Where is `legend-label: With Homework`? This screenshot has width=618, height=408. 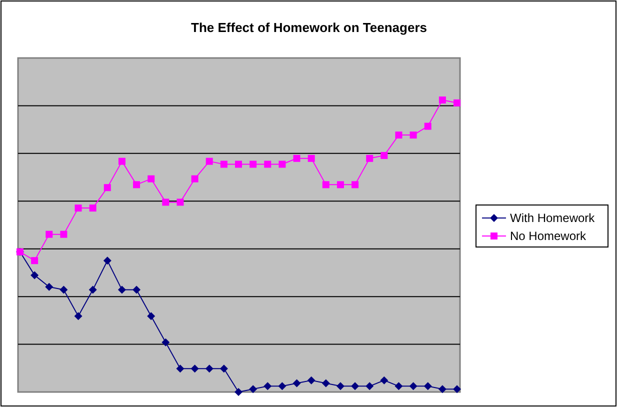 legend-label: With Homework is located at coordinates (553, 218).